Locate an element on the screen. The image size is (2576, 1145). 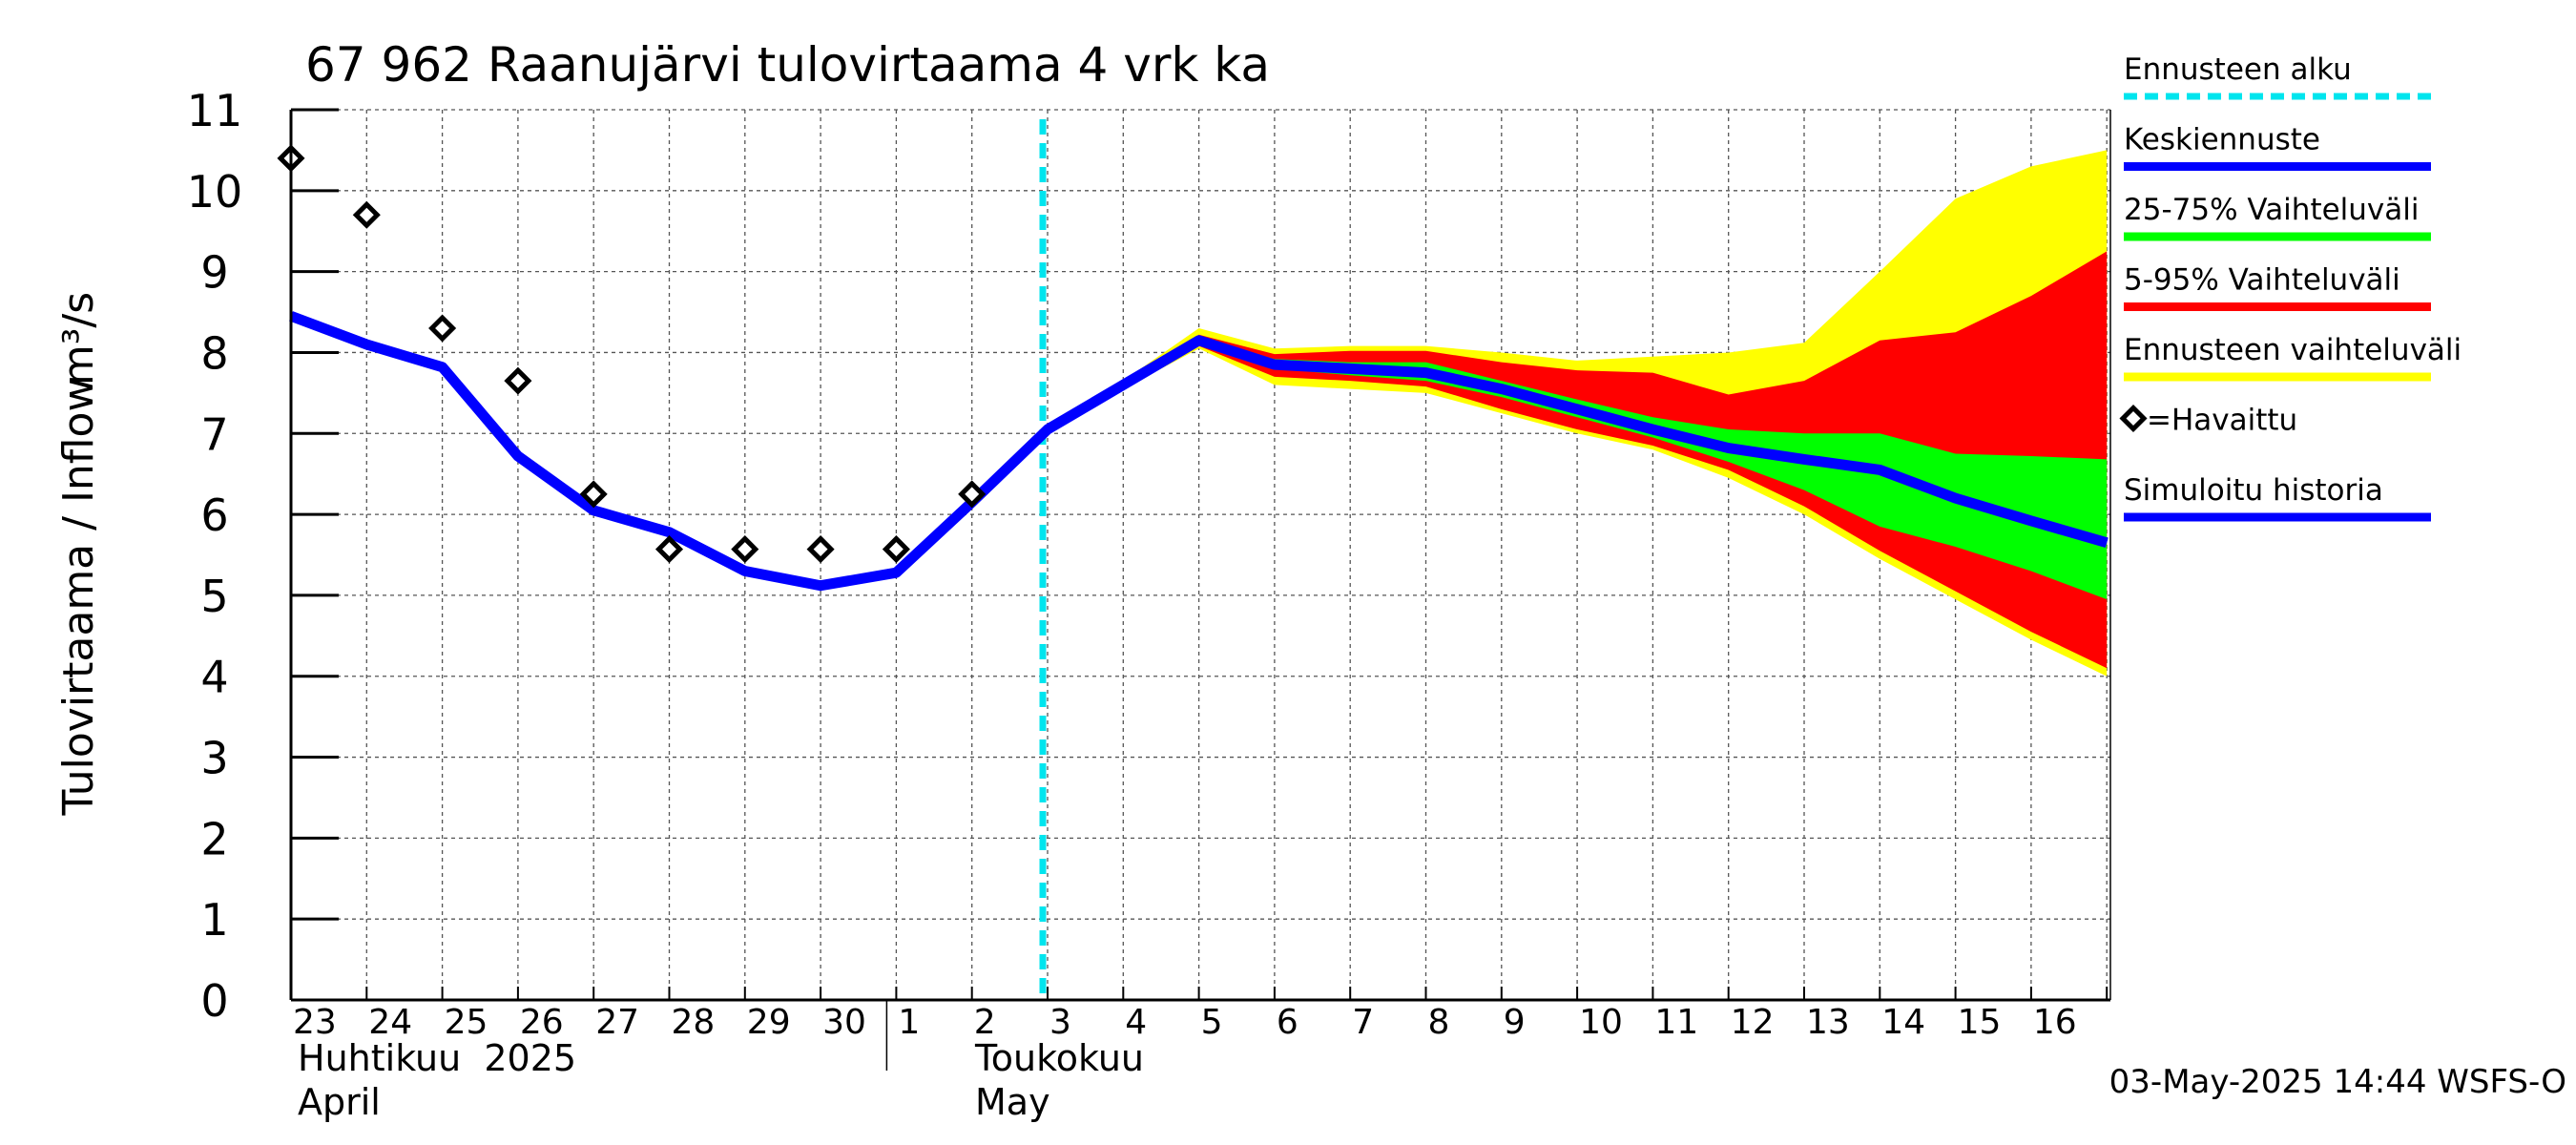
x-tick-label: 28 is located at coordinates (694, 1022).